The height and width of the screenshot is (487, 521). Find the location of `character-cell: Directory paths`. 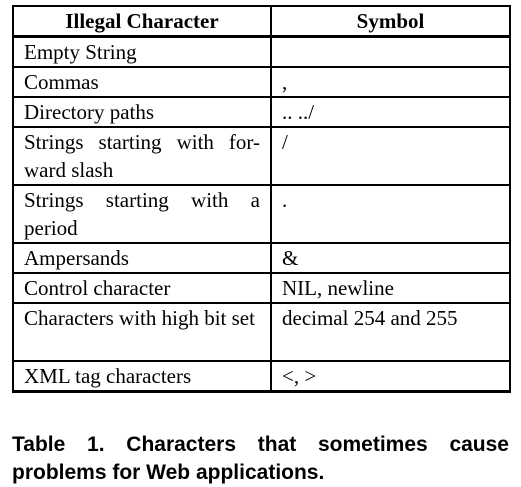

character-cell: Directory paths is located at coordinates (142, 112).